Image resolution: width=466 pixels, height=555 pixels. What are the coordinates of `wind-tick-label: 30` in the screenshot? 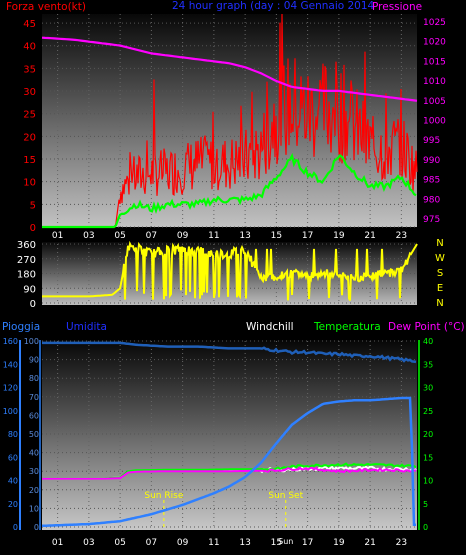 It's located at (29, 92).